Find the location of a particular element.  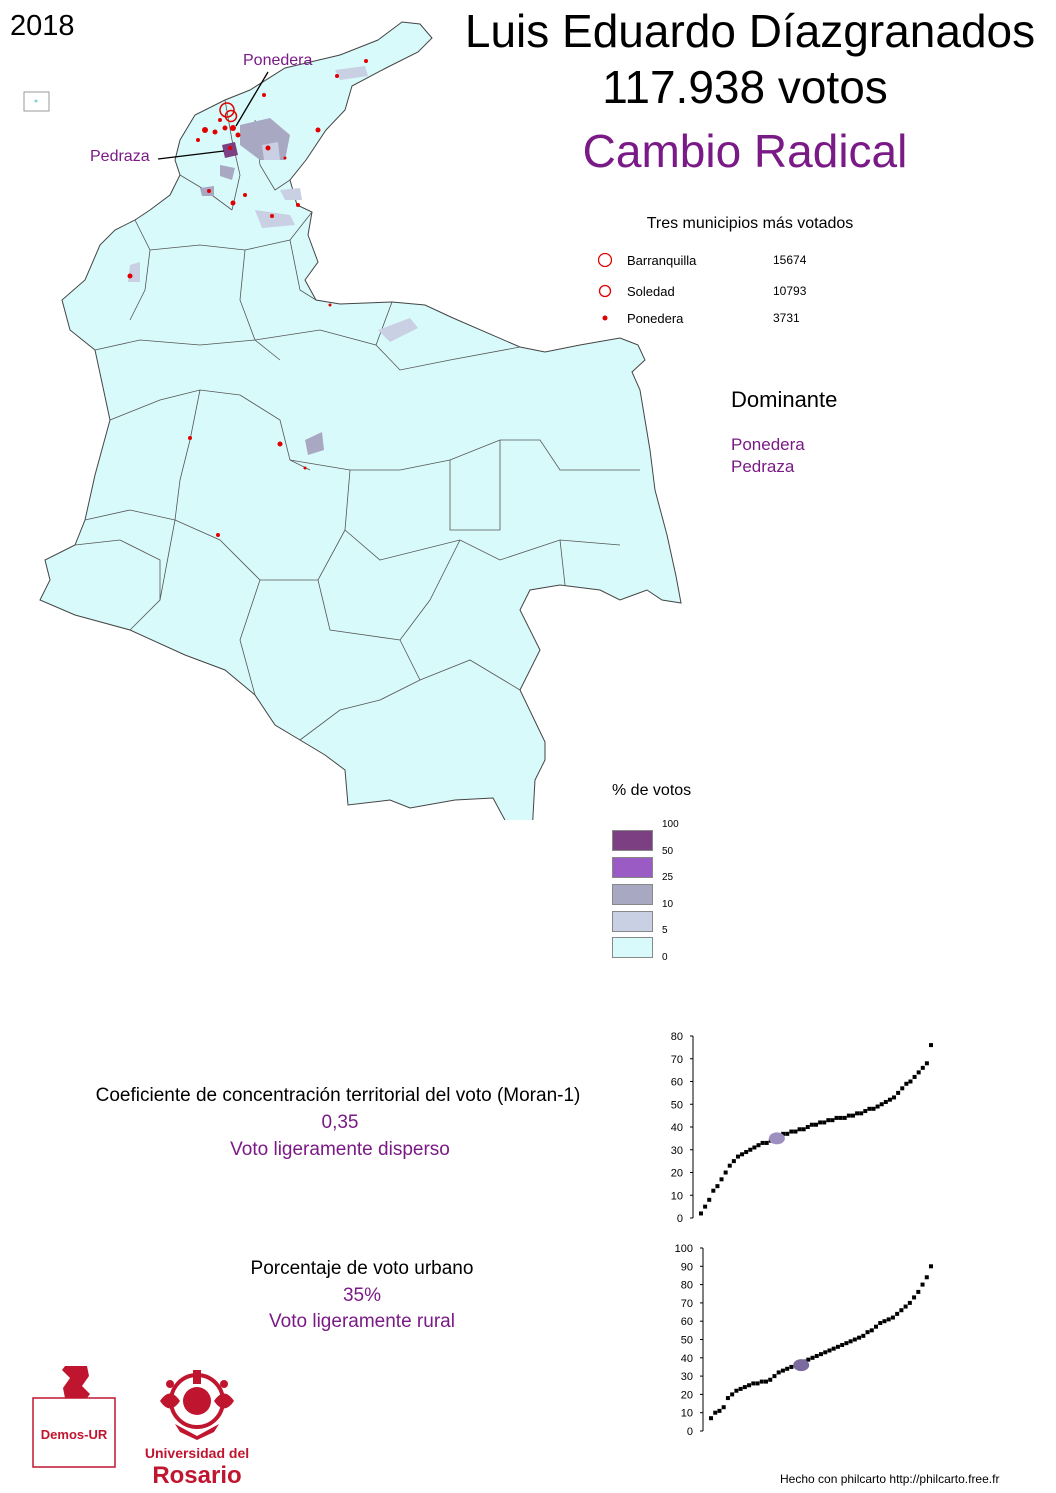

rosario-logo-line1: Universidad del is located at coordinates (197, 1453).